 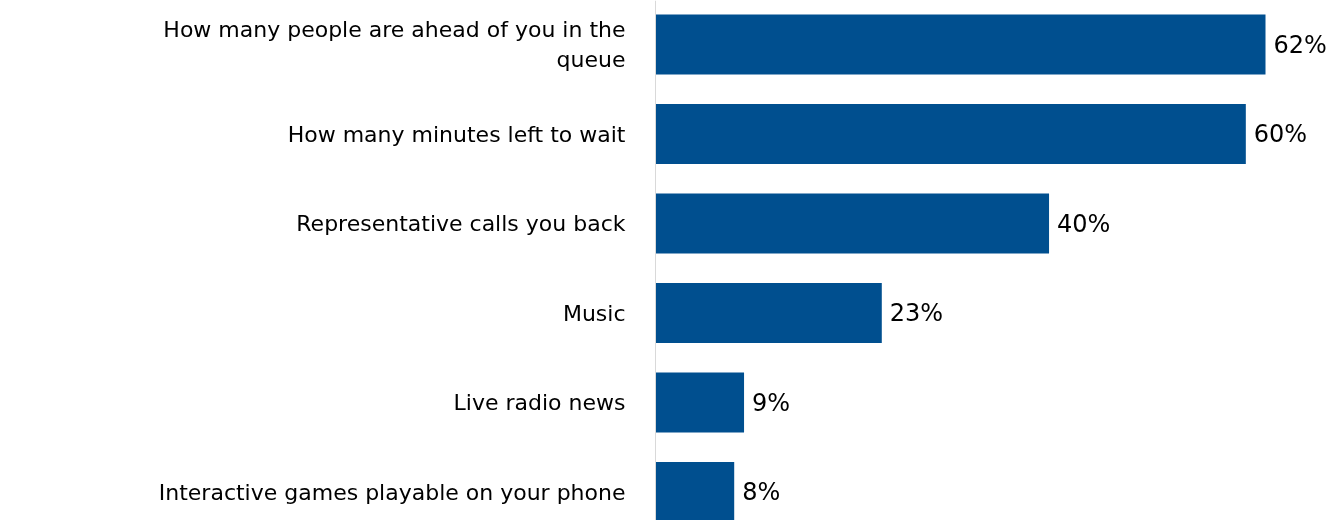 I want to click on y-tick-label: How many people are ahead of you in the queue, so click(x=394, y=44).